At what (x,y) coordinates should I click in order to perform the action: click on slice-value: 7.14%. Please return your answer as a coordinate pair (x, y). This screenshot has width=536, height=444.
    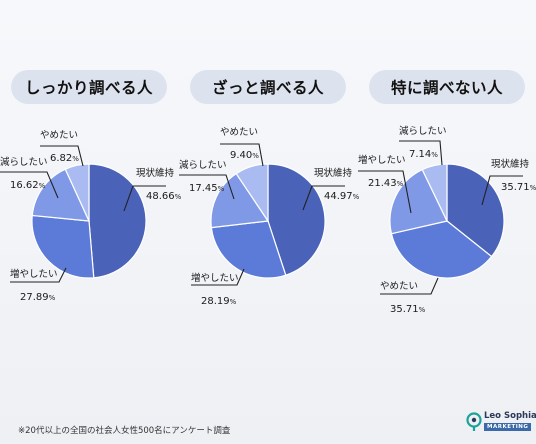
    Looking at the image, I should click on (423, 154).